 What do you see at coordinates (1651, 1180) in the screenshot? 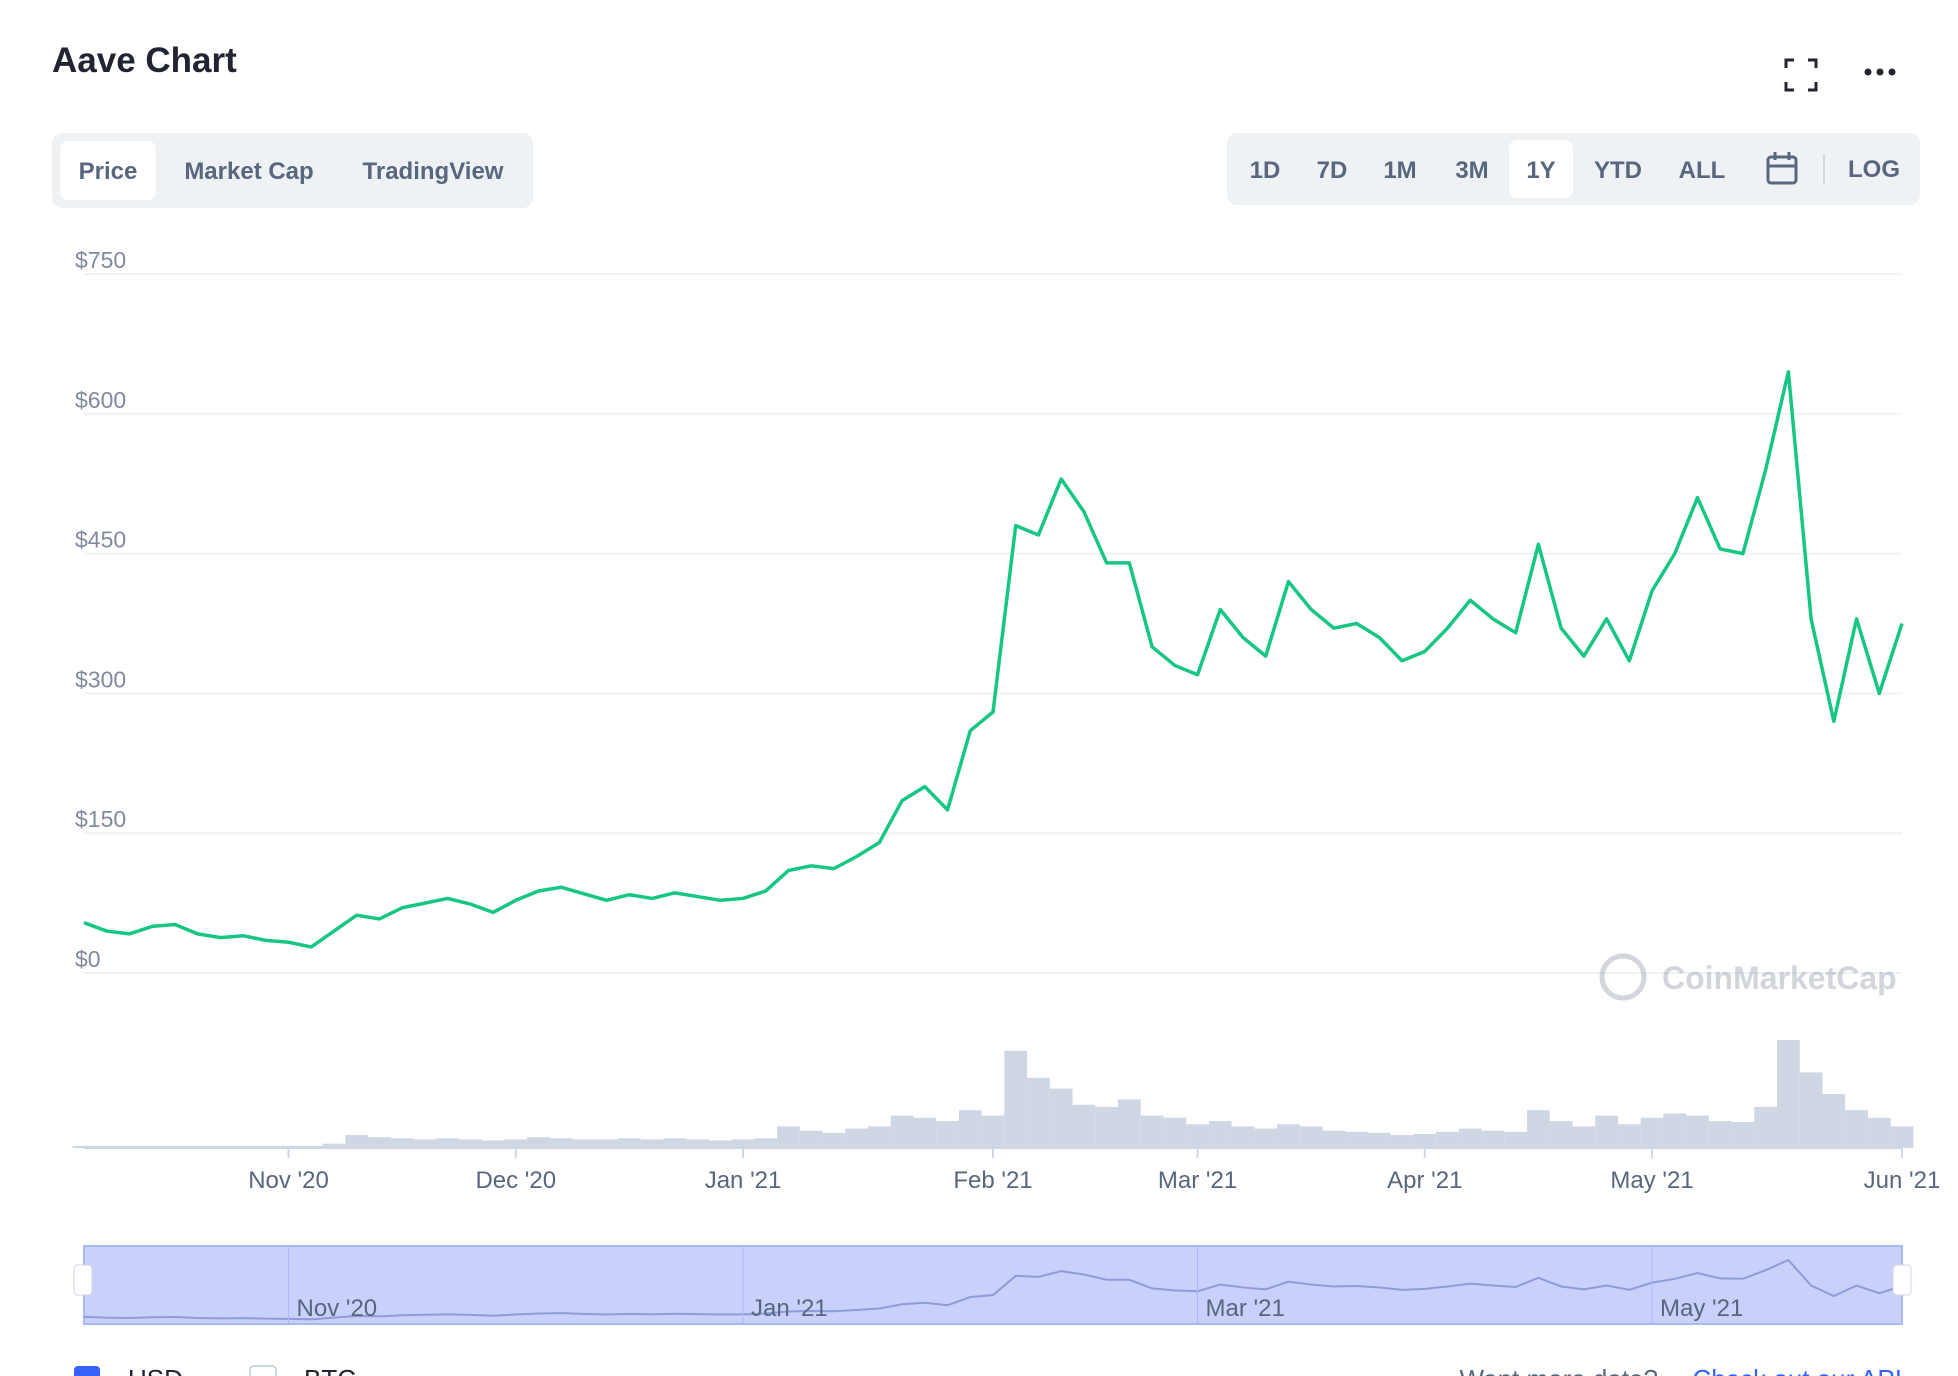
I see `x-tick-label: May '21` at bounding box center [1651, 1180].